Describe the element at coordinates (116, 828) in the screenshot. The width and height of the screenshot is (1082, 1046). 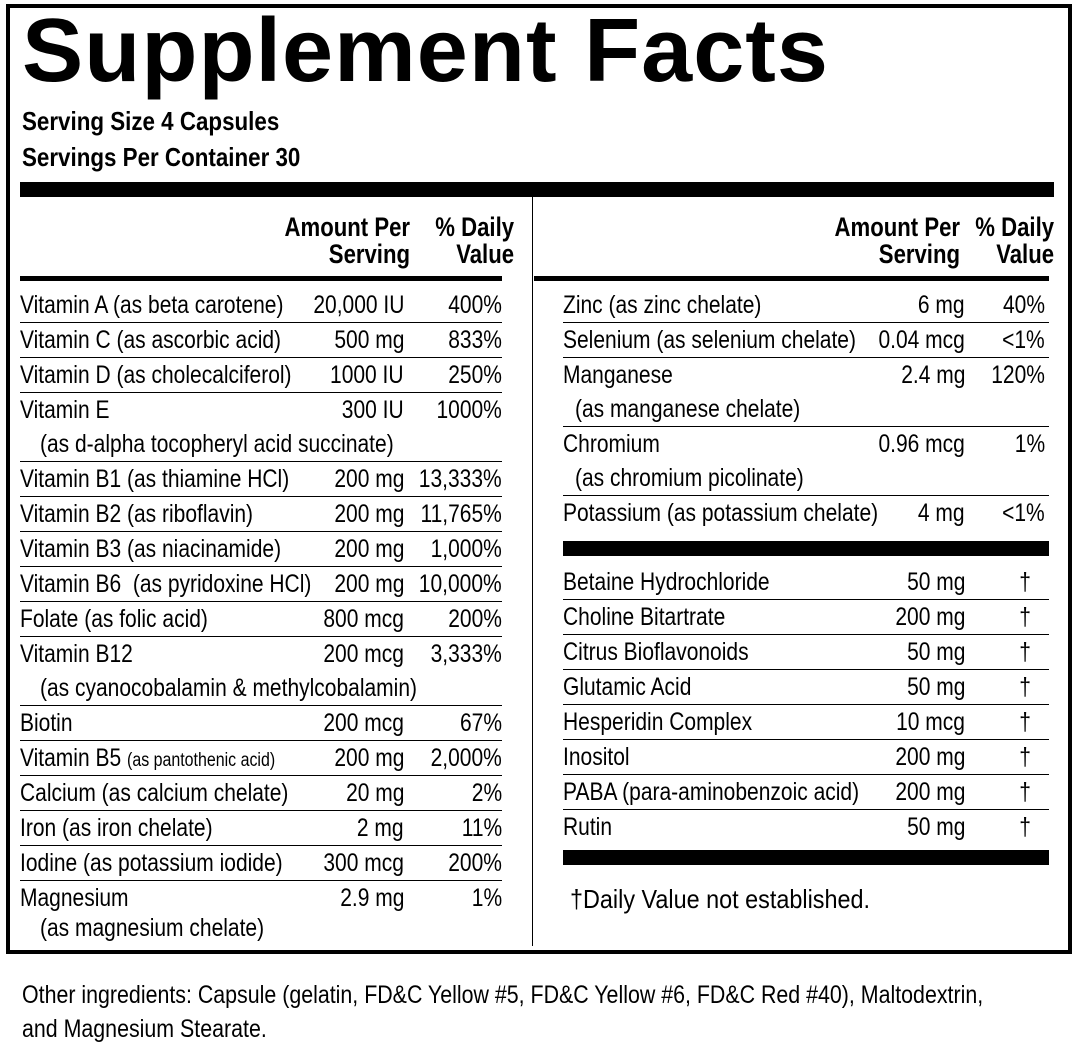
I see `nutrient-name: Iron (as iron chelate)` at that location.